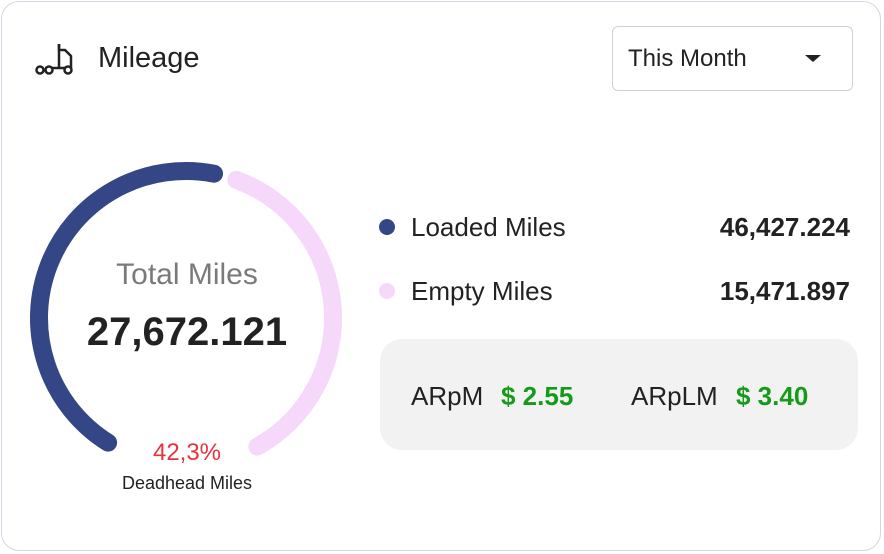  What do you see at coordinates (784, 291) in the screenshot?
I see `legend-value: 15,471.897` at bounding box center [784, 291].